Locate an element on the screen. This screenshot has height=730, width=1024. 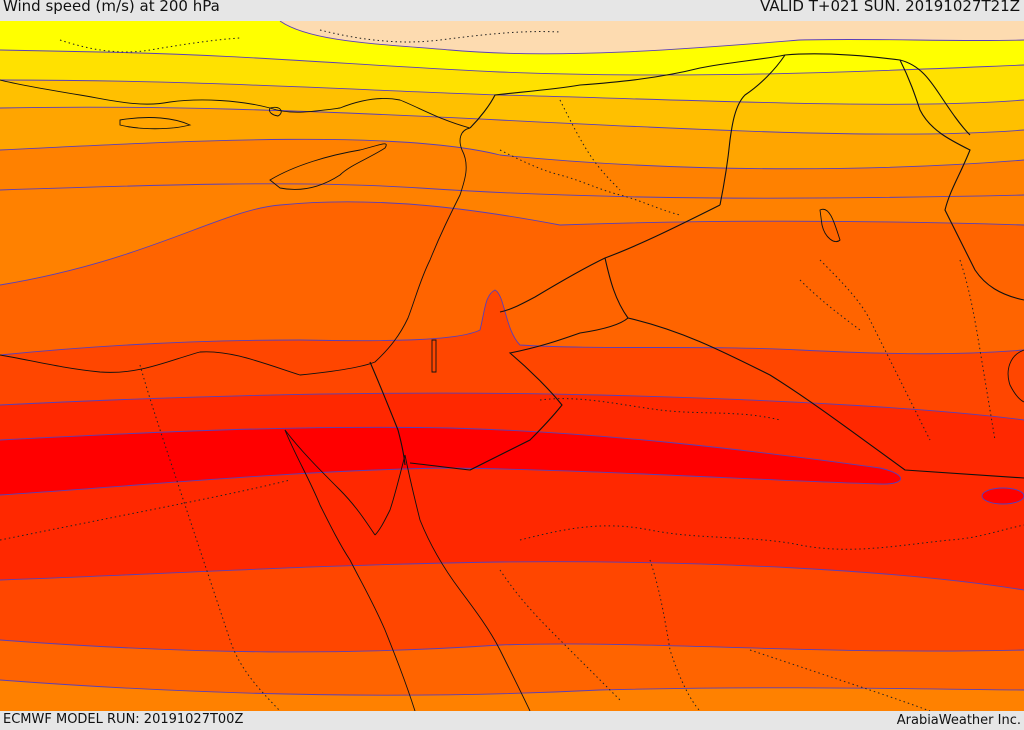
lake-east is located at coordinates (830, 225).